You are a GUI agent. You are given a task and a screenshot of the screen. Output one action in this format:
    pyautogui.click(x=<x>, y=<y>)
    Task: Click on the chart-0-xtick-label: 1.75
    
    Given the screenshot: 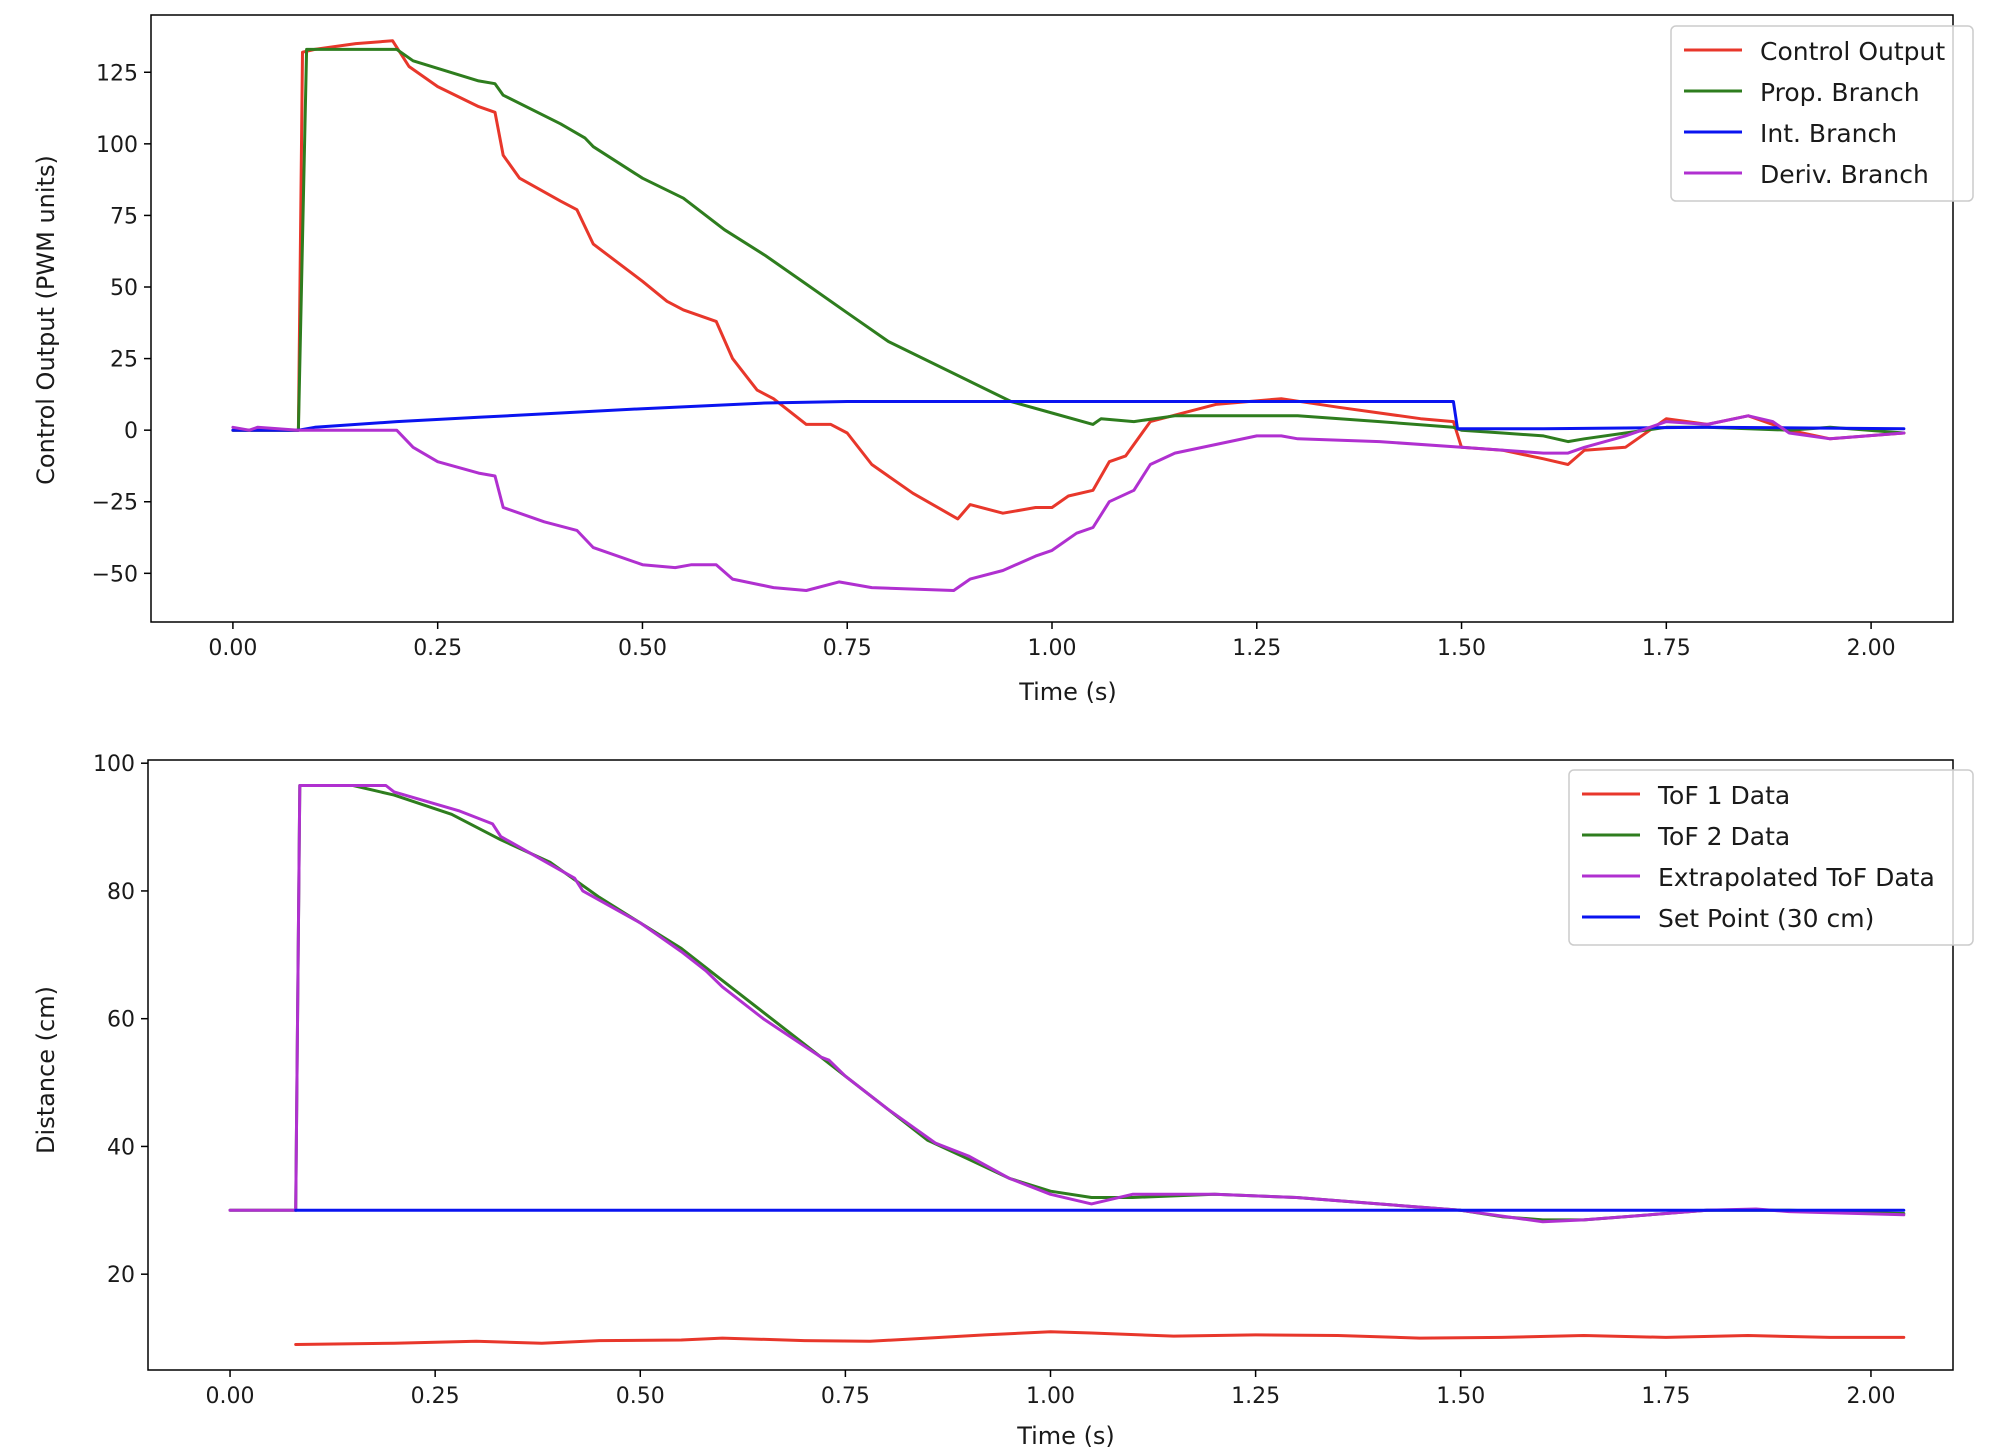 What is the action you would take?
    pyautogui.click(x=1666, y=648)
    